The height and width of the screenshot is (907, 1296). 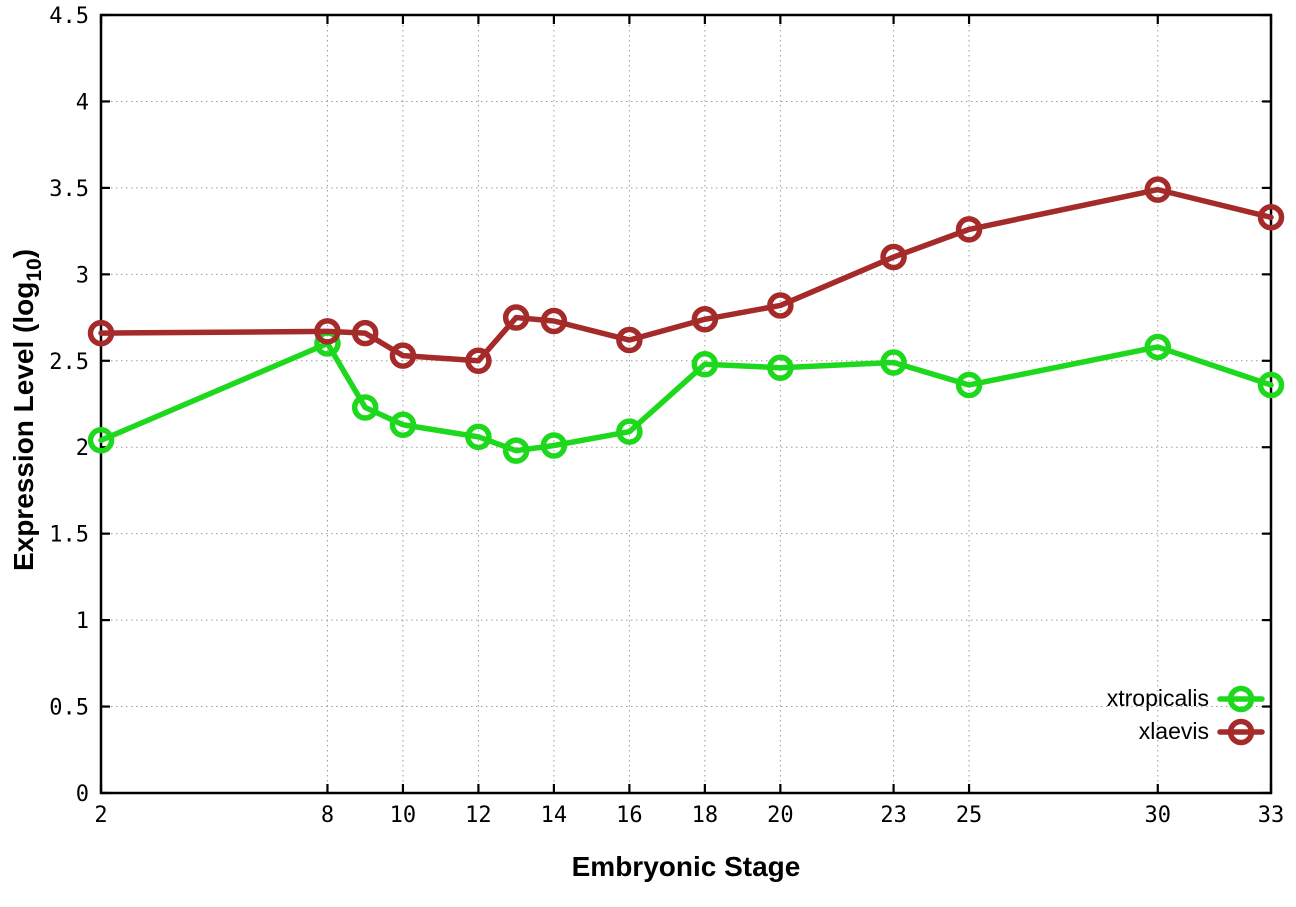 I want to click on y-axis-title: Expression Level (log10), so click(x=27, y=410).